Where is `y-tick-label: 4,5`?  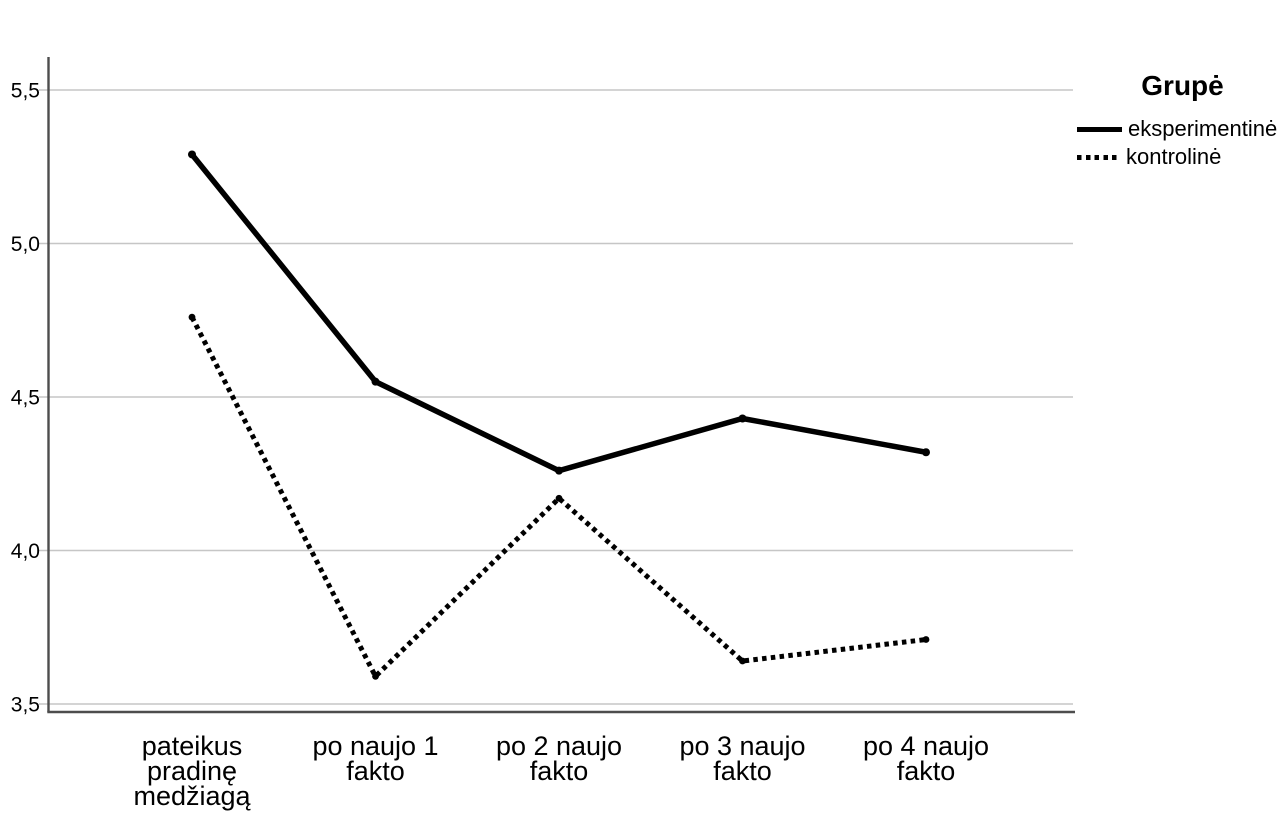
y-tick-label: 4,5 is located at coordinates (25, 398).